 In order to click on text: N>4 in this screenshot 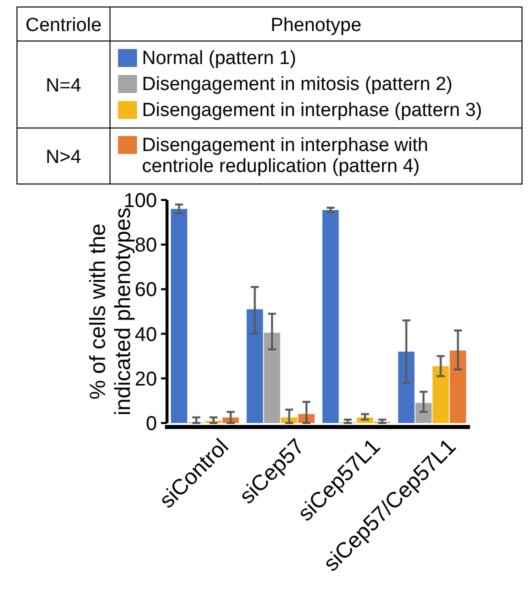, I will do `click(64, 157)`.